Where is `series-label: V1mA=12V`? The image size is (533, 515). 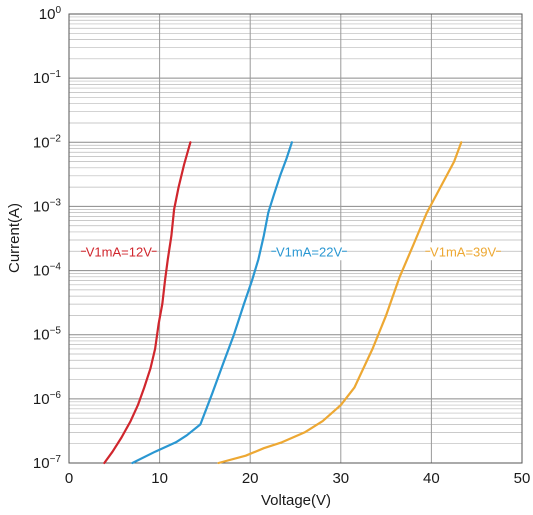
series-label: V1mA=12V is located at coordinates (119, 251).